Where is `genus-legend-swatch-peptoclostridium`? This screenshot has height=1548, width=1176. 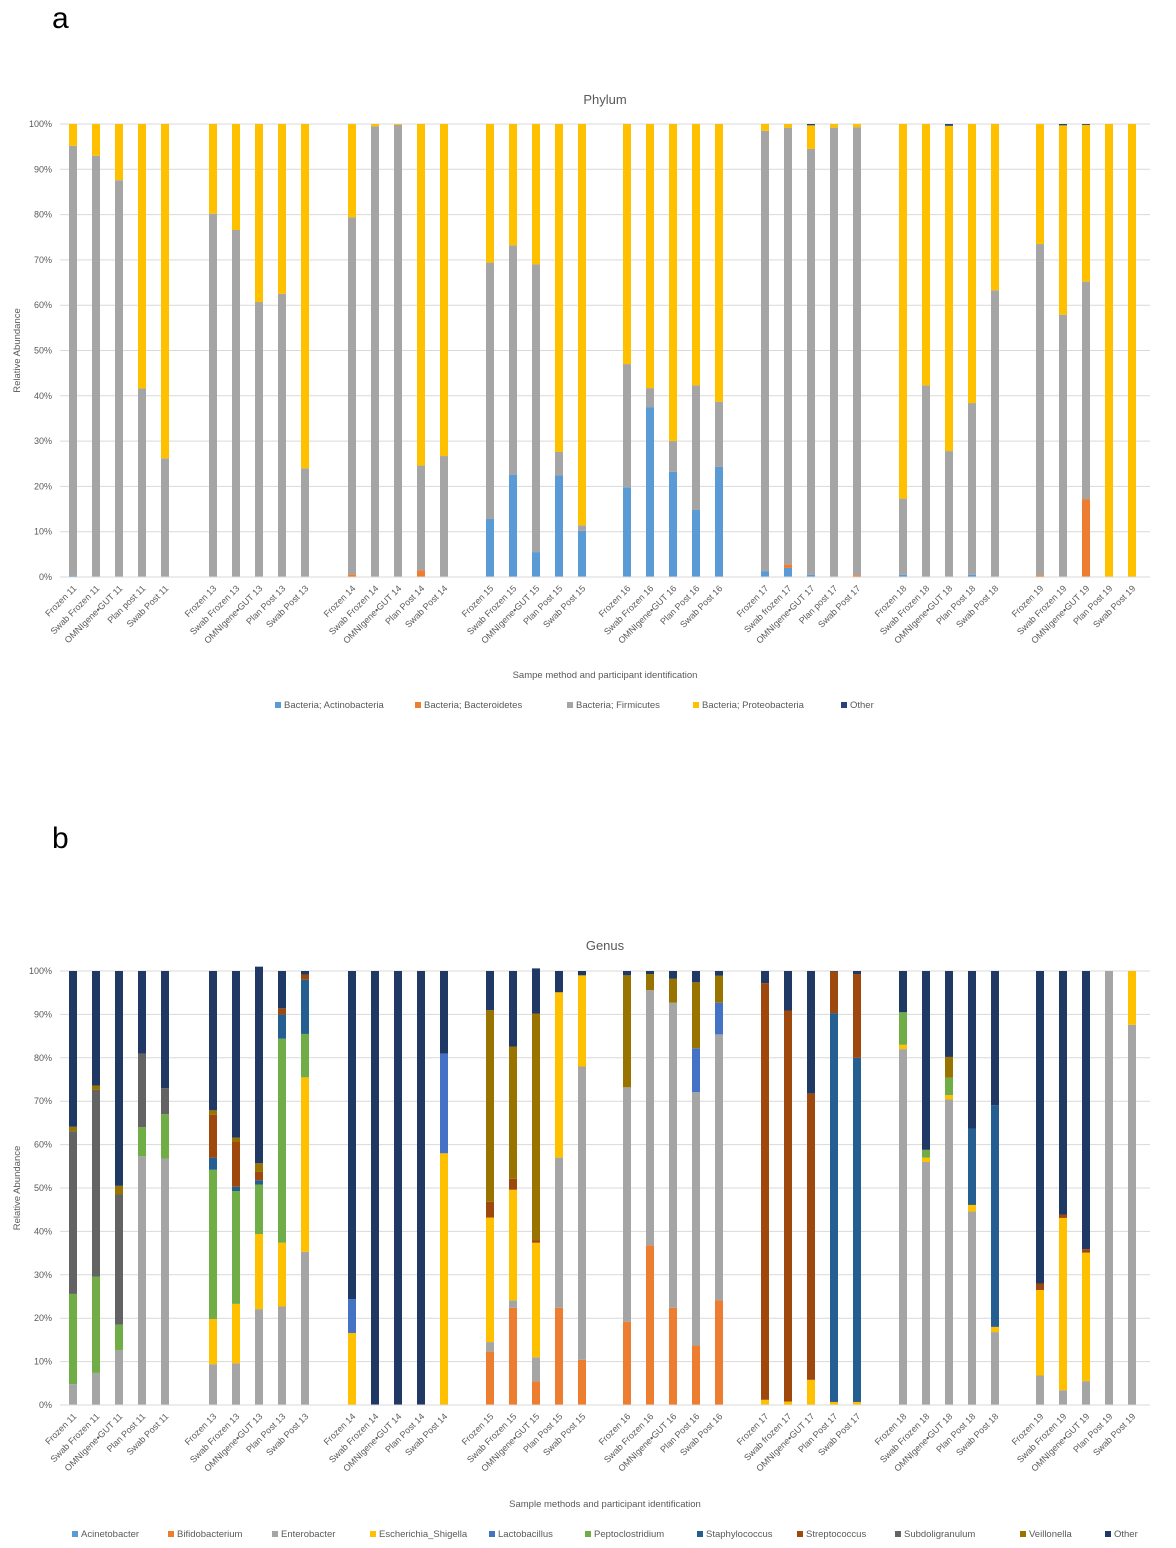 genus-legend-swatch-peptoclostridium is located at coordinates (588, 1534).